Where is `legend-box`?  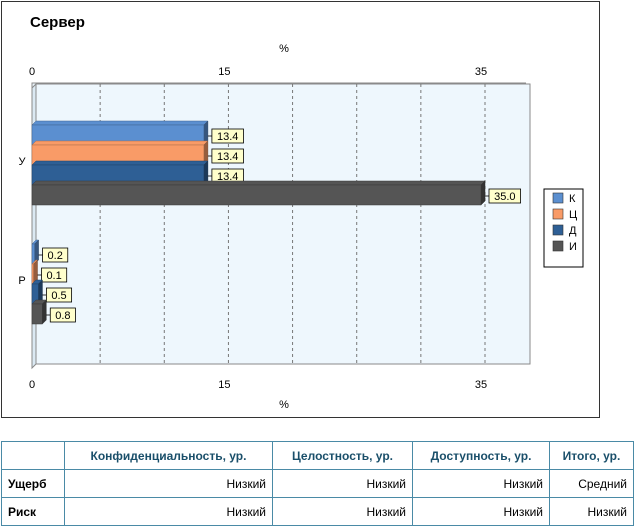 legend-box is located at coordinates (563, 228).